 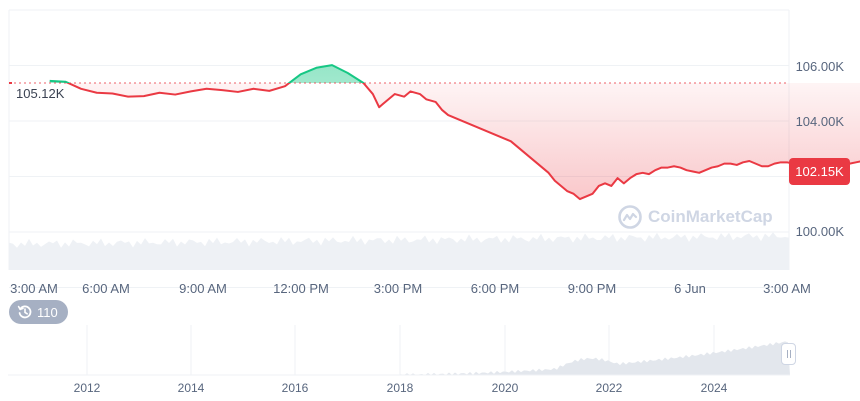 What do you see at coordinates (690, 288) in the screenshot?
I see `x-tick-label: 6 Jun` at bounding box center [690, 288].